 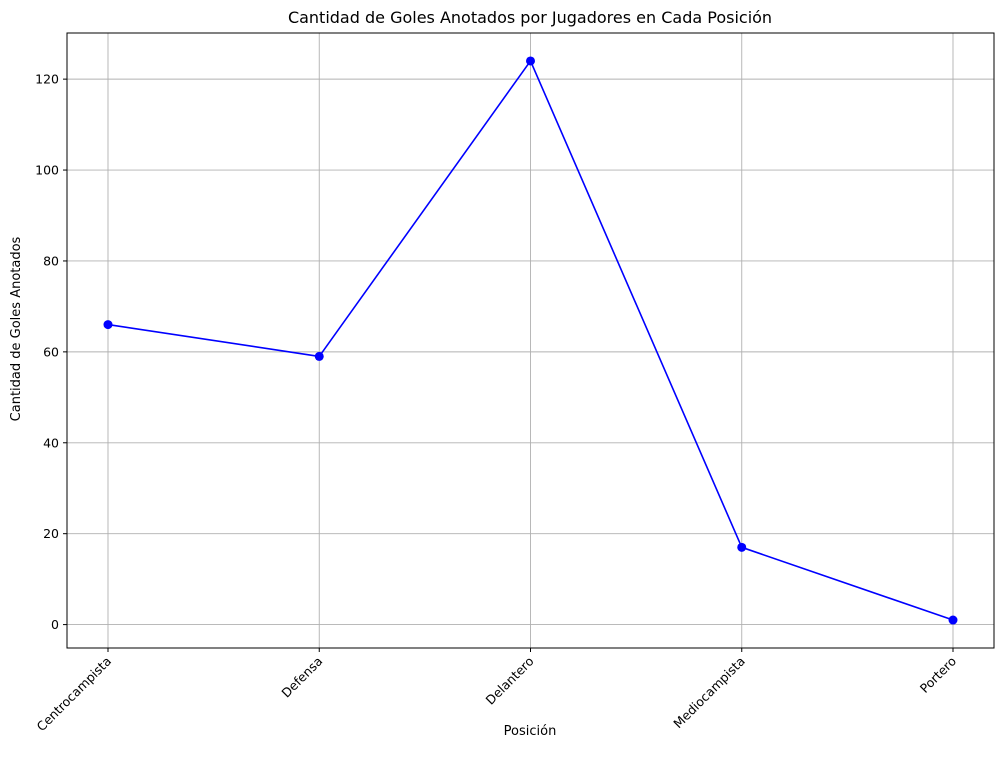 What do you see at coordinates (530, 731) in the screenshot?
I see `x-axis-label: Posición` at bounding box center [530, 731].